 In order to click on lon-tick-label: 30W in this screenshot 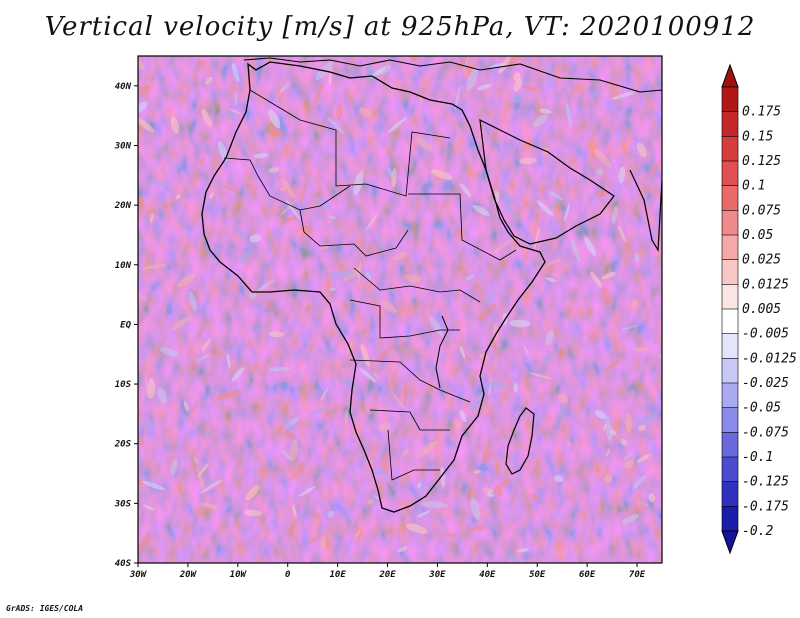, I will do `click(138, 575)`.